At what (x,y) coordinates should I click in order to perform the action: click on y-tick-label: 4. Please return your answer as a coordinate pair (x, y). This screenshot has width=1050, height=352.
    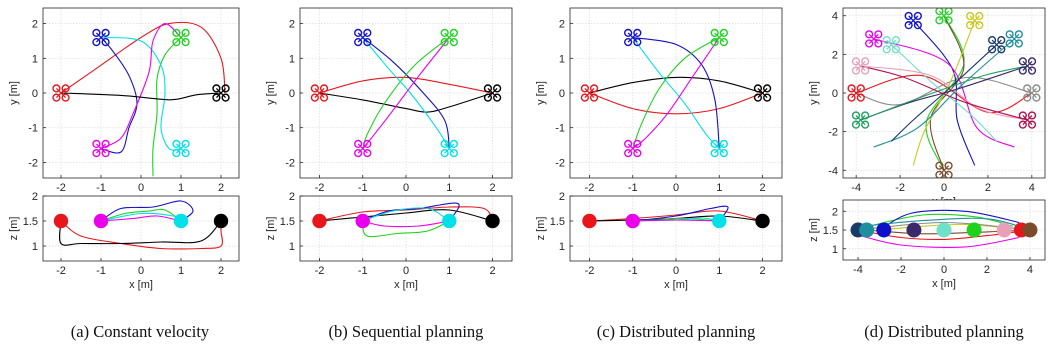
    Looking at the image, I should click on (835, 17).